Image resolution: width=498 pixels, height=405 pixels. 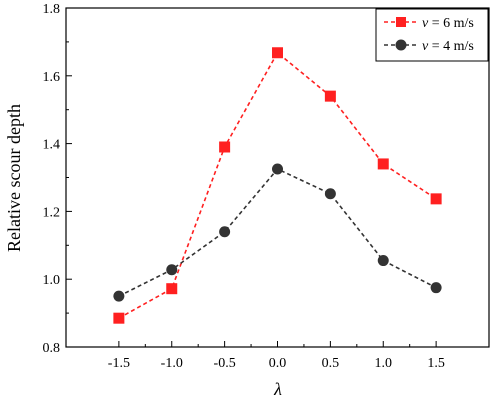 I want to click on legend: v = 6 m/s v = 4 m/s, so click(x=432, y=35).